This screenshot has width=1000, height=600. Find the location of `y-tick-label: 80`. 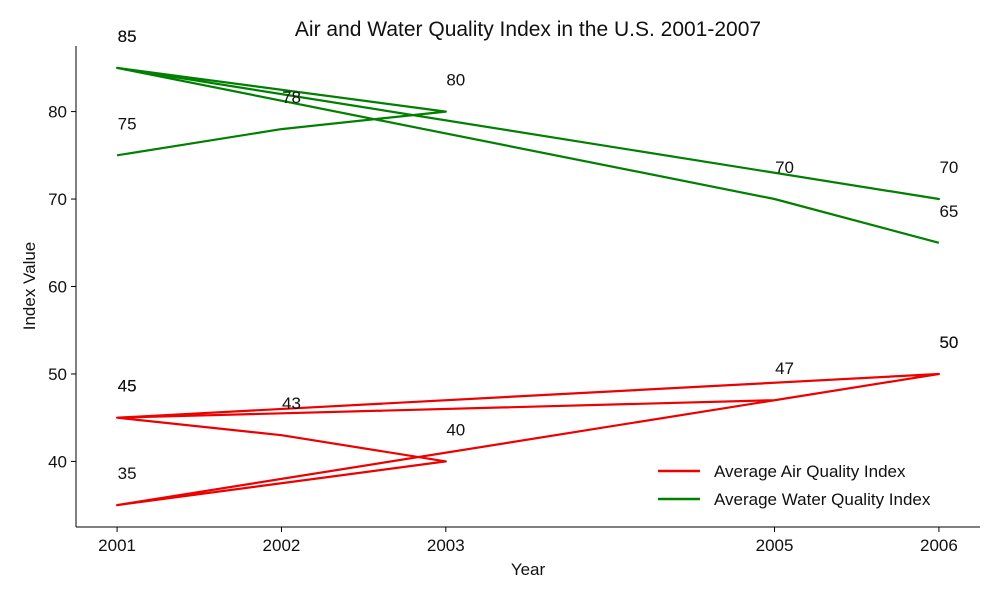

y-tick-label: 80 is located at coordinates (57, 112).